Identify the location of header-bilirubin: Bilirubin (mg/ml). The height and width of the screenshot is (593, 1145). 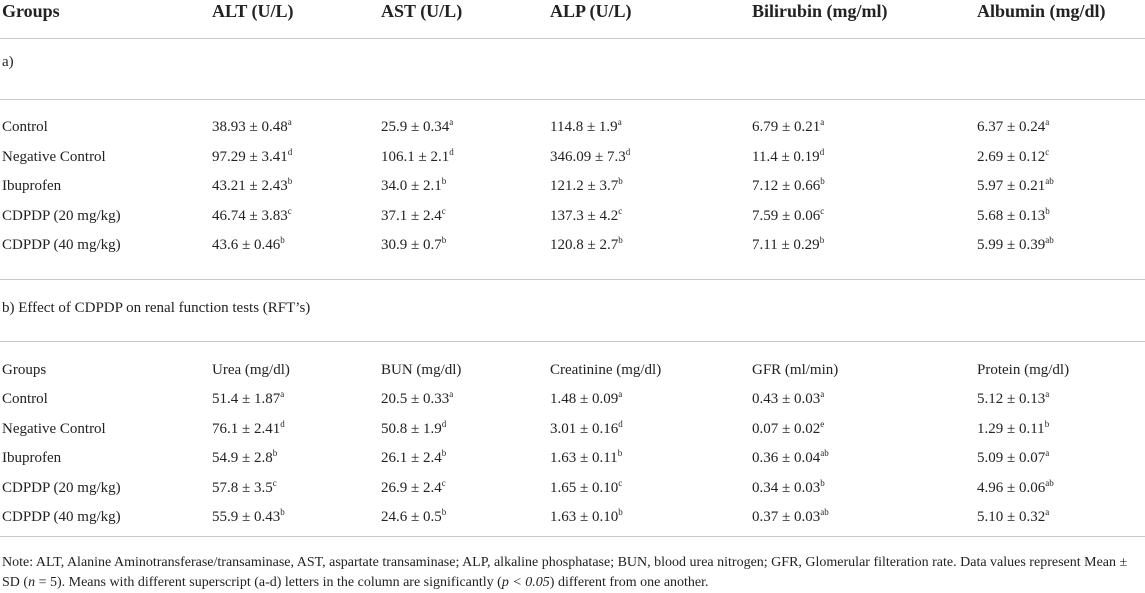
(820, 11).